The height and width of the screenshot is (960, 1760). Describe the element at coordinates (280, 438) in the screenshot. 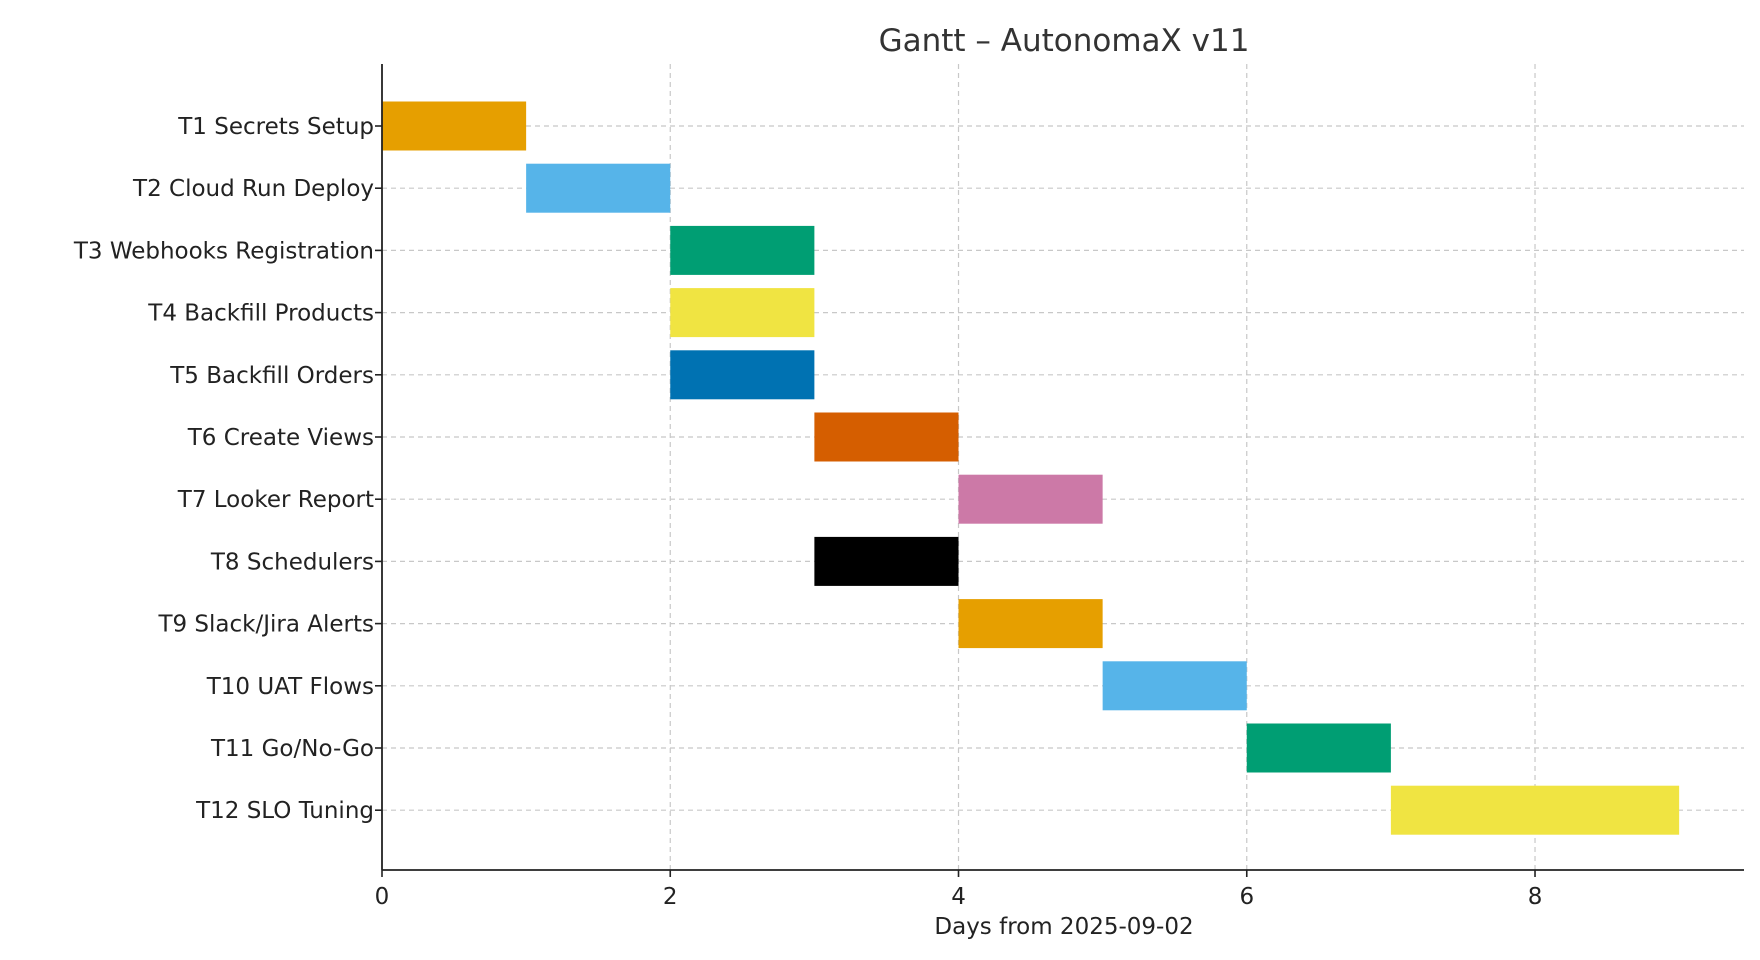

I see `task-label: T6 Create Views` at that location.